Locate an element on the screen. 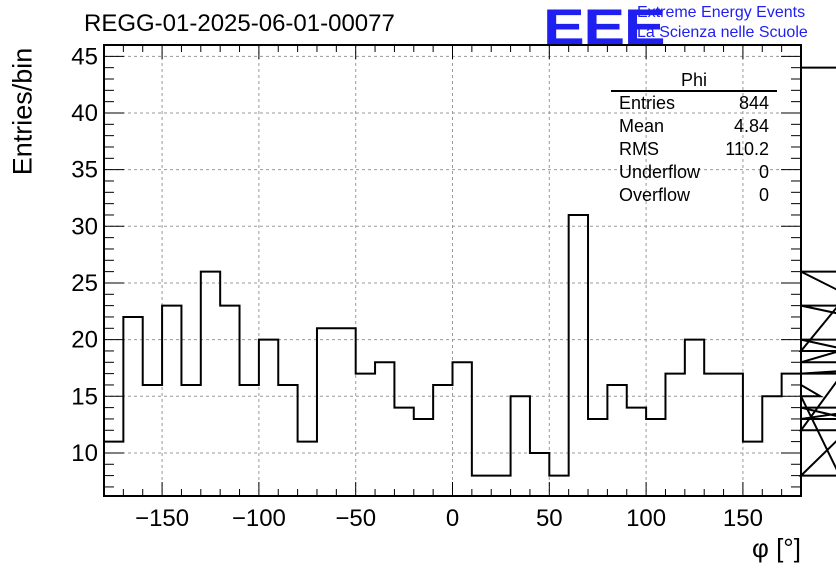 Image resolution: width=836 pixels, height=572 pixels. y-tick-label: 15 is located at coordinates (84, 396).